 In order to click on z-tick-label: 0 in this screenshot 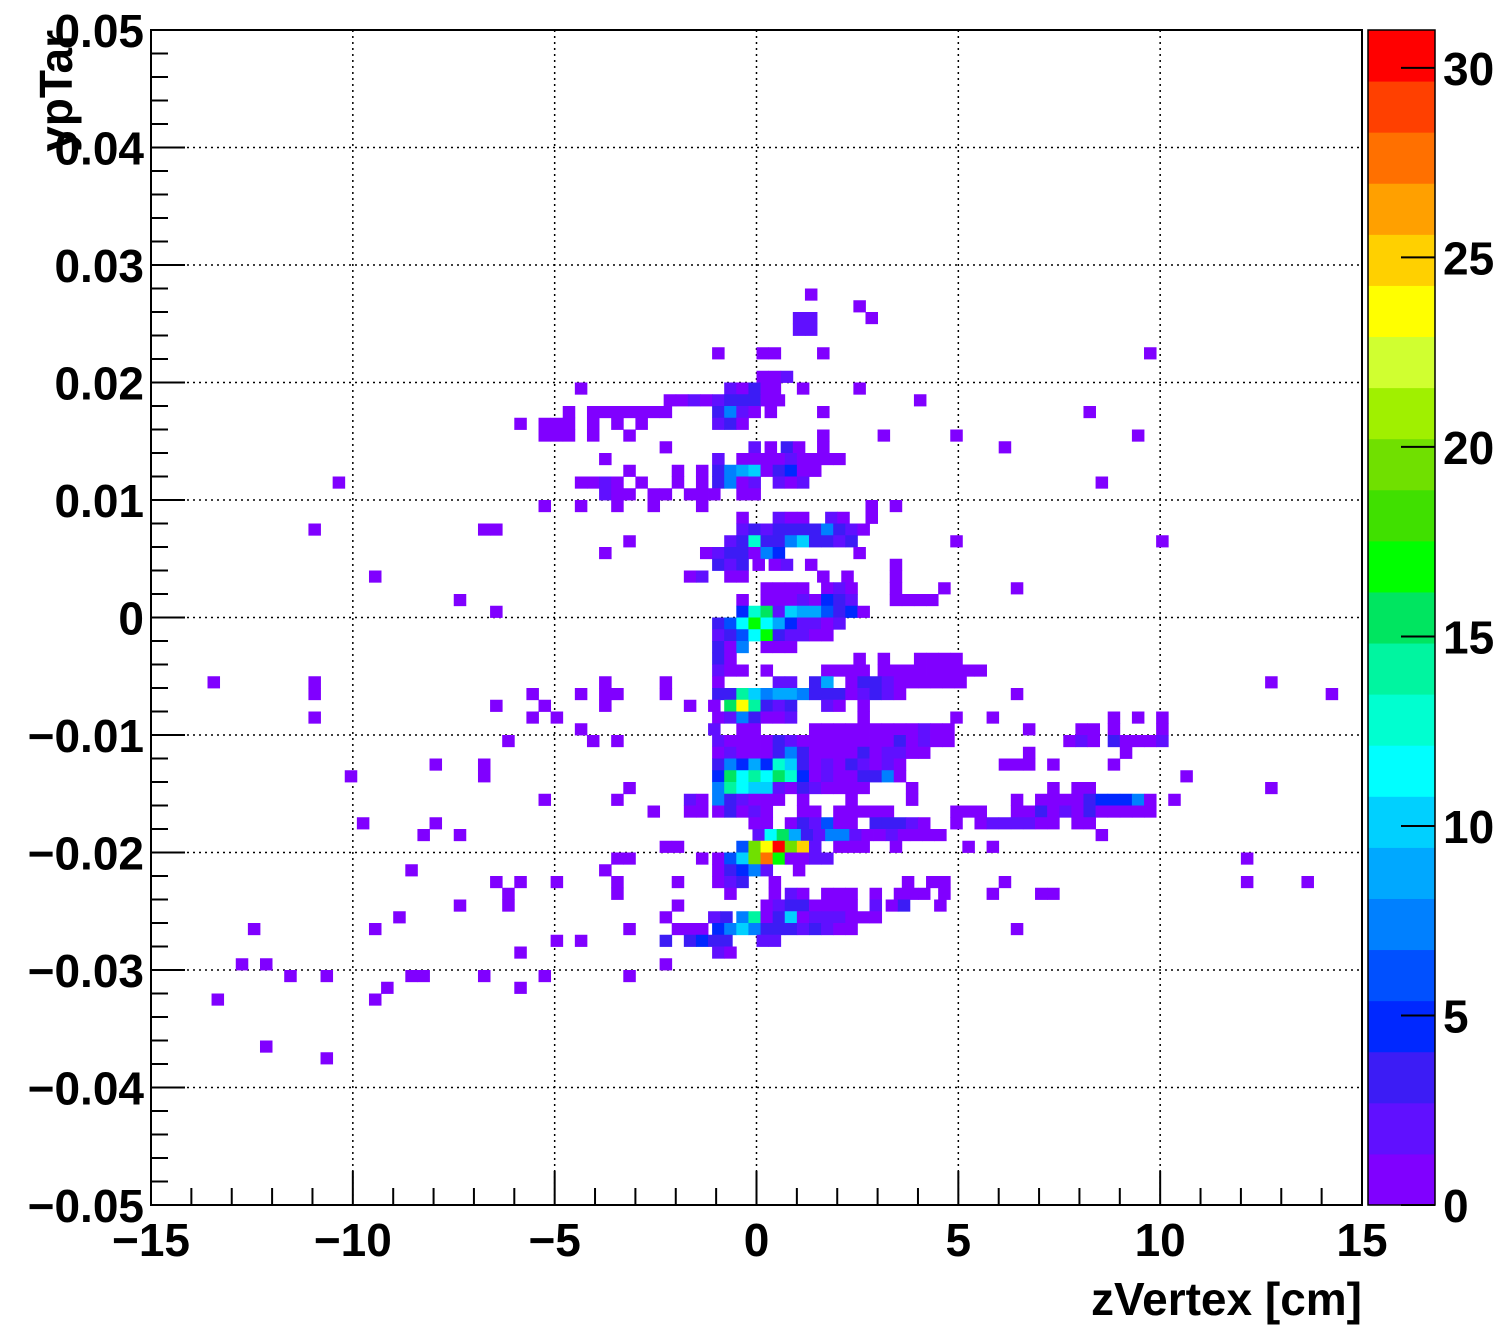, I will do `click(1456, 1206)`.